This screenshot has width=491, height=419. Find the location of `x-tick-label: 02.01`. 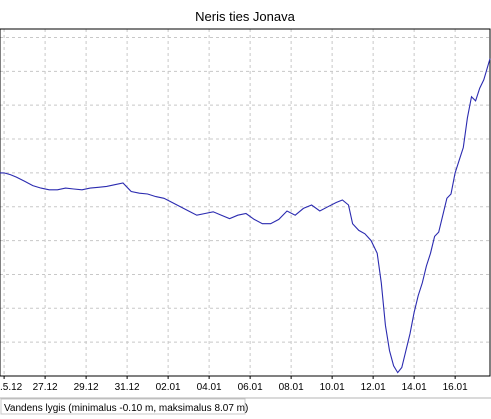

x-tick-label: 02.01 is located at coordinates (168, 387).